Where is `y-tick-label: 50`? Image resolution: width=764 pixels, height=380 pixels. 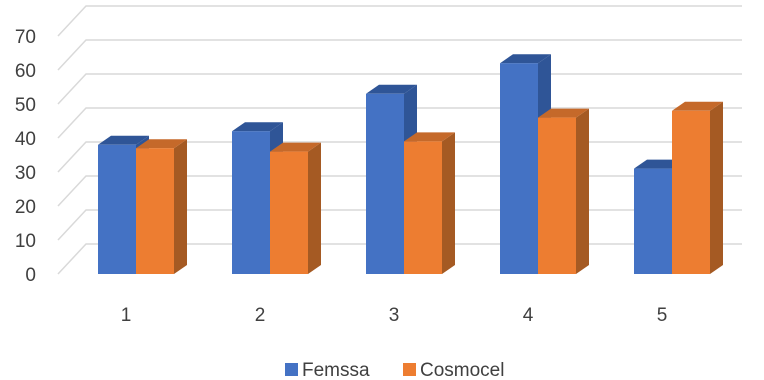 y-tick-label: 50 is located at coordinates (25, 105).